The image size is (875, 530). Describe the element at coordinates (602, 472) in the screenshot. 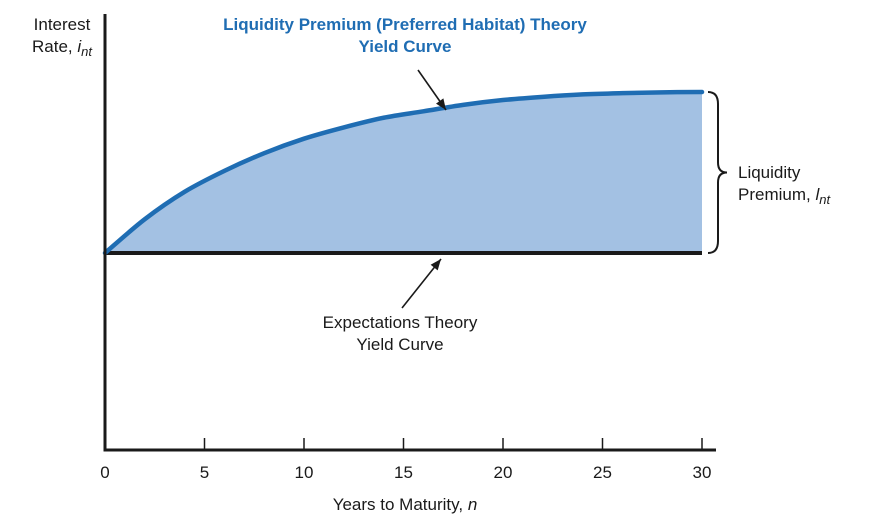

I see `x-tick-label-25: 25` at that location.